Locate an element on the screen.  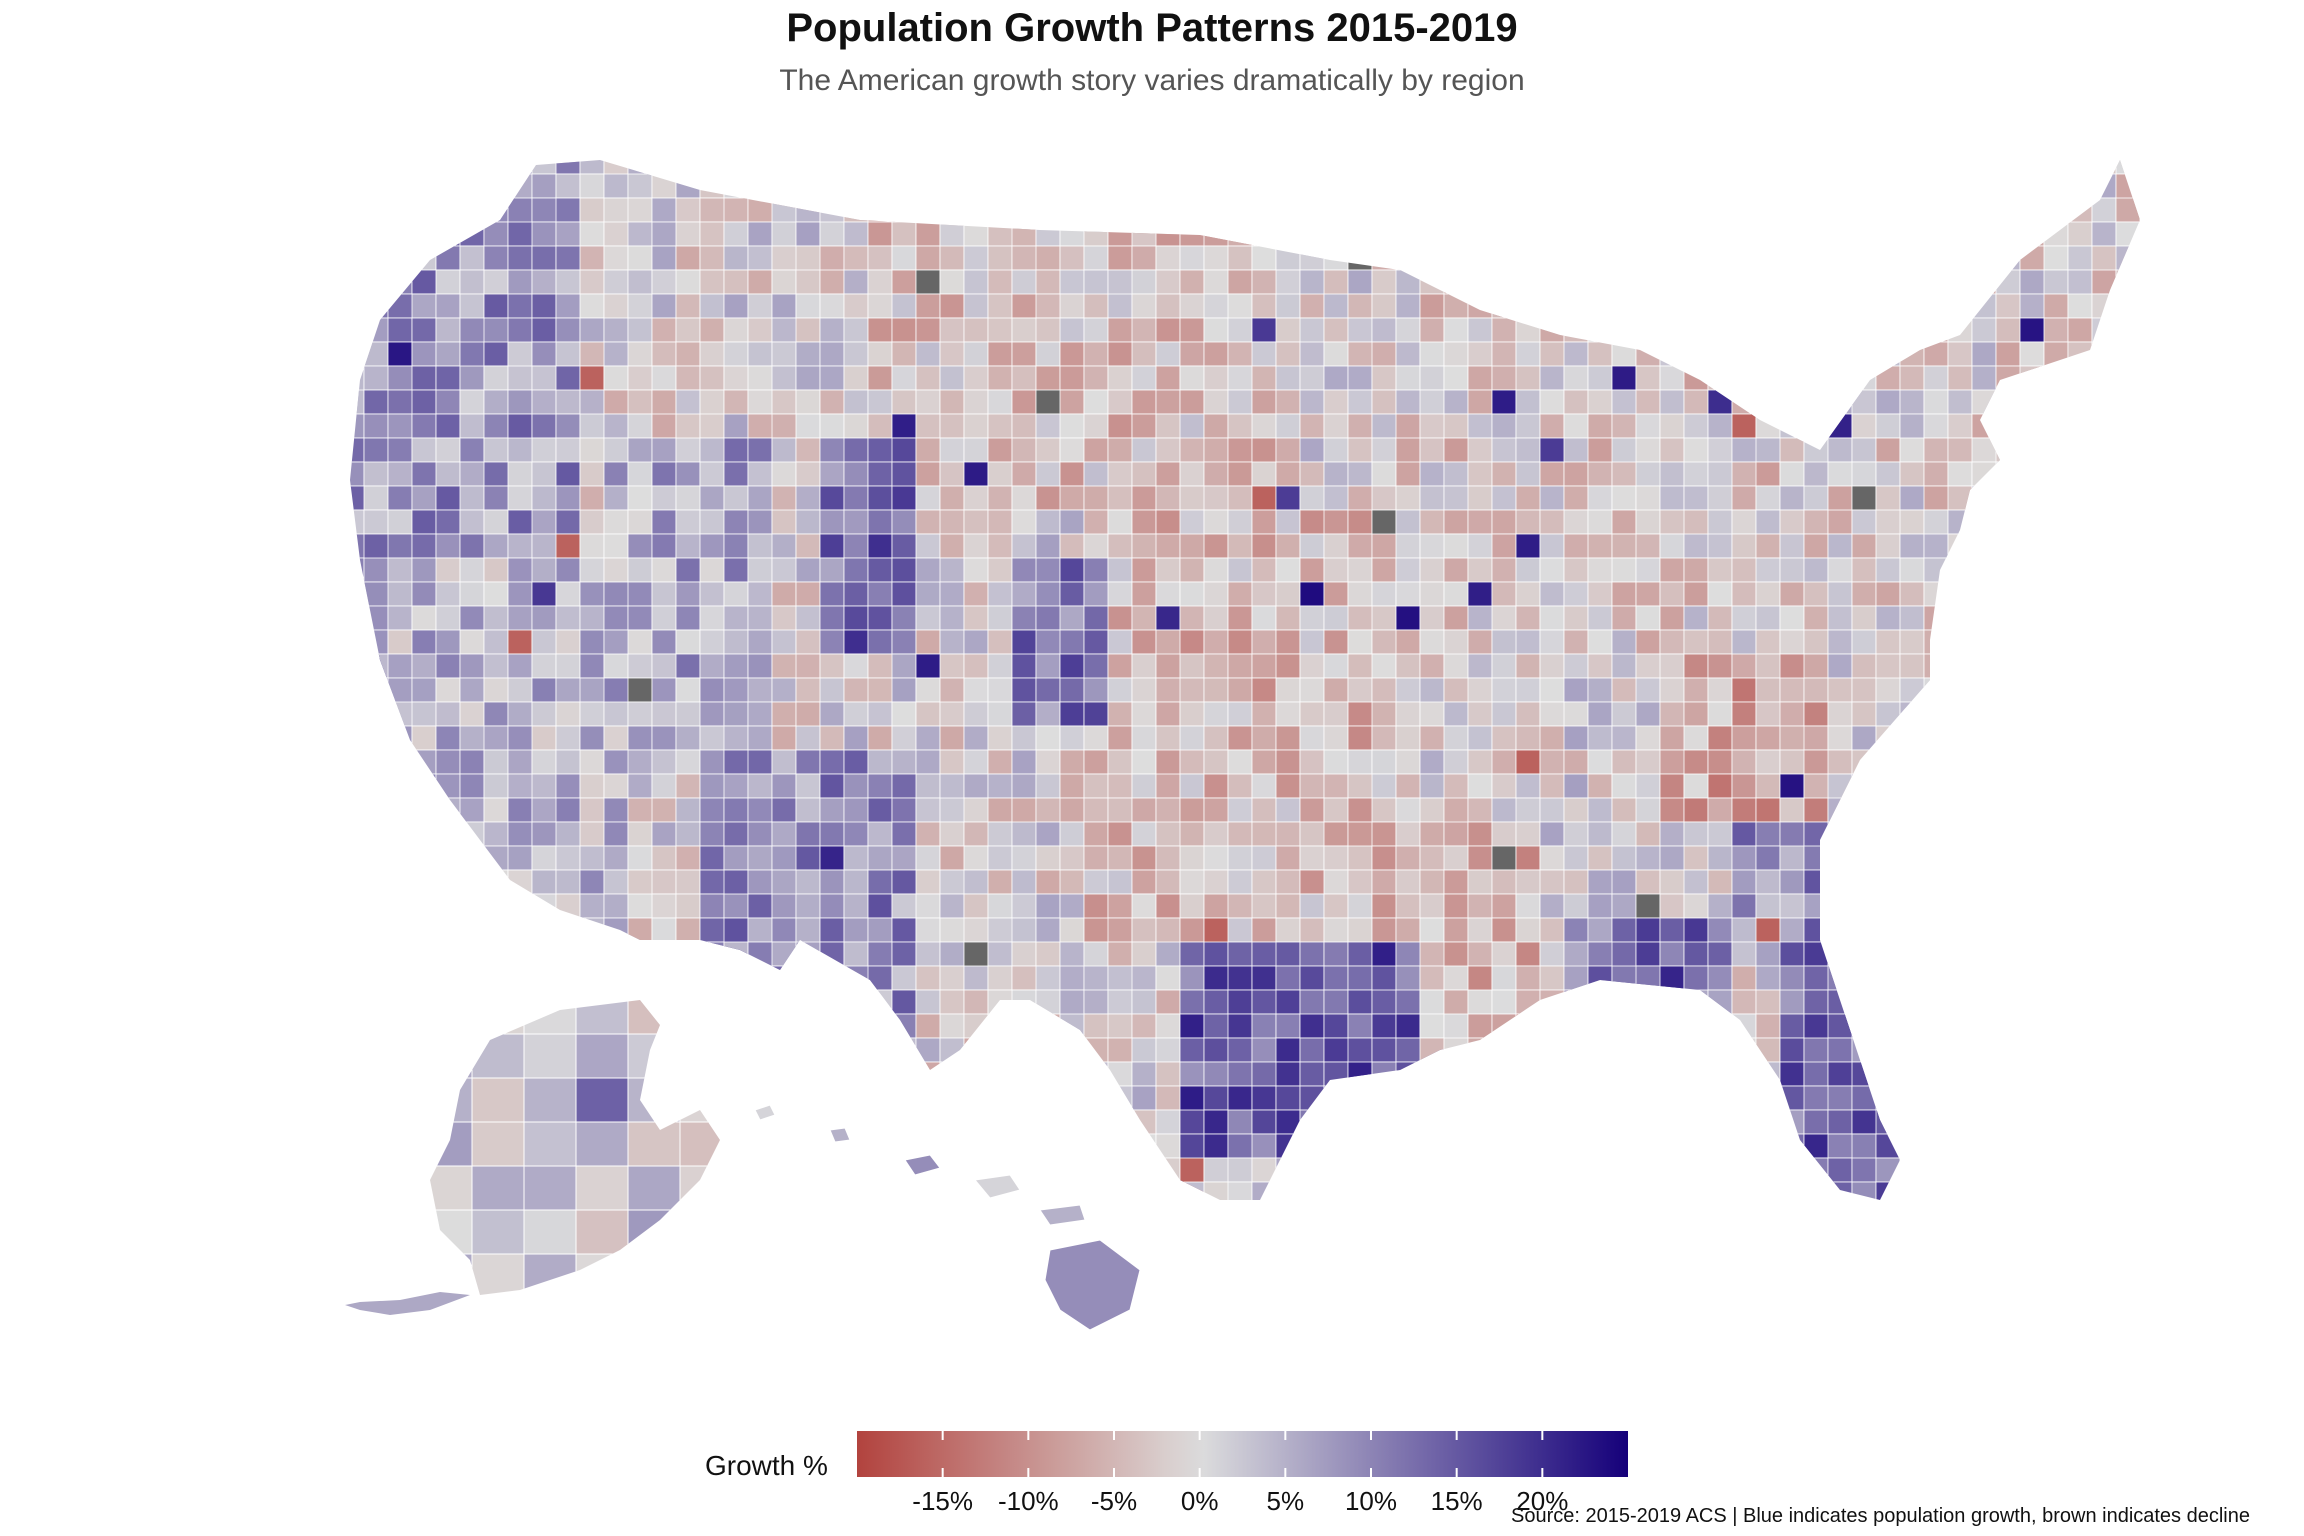
legend-tick-label: -10% is located at coordinates (1028, 1501).